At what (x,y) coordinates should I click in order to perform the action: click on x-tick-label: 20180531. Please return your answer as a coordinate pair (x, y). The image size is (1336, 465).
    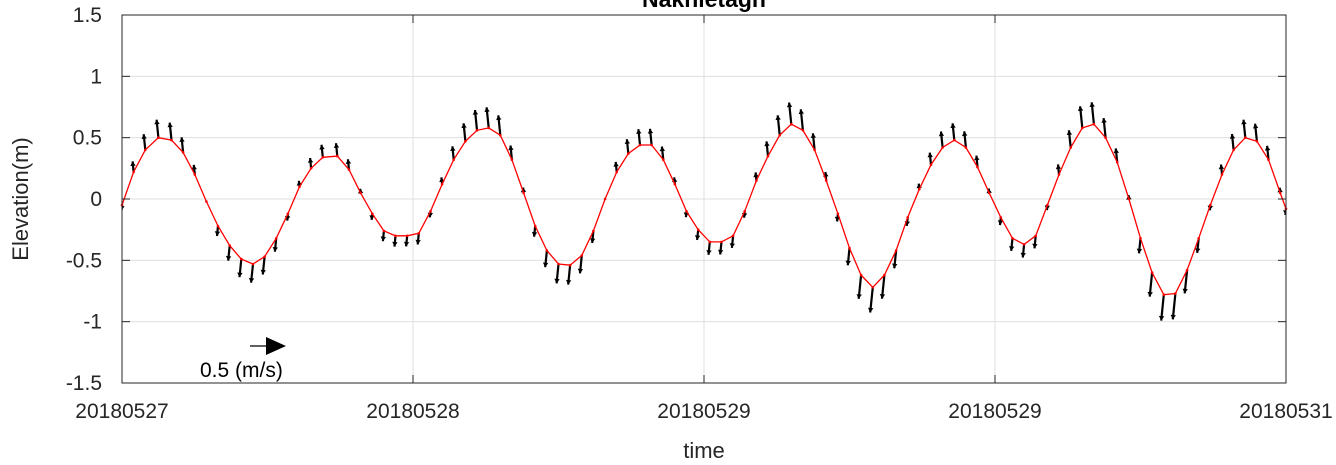
    Looking at the image, I should click on (1285, 411).